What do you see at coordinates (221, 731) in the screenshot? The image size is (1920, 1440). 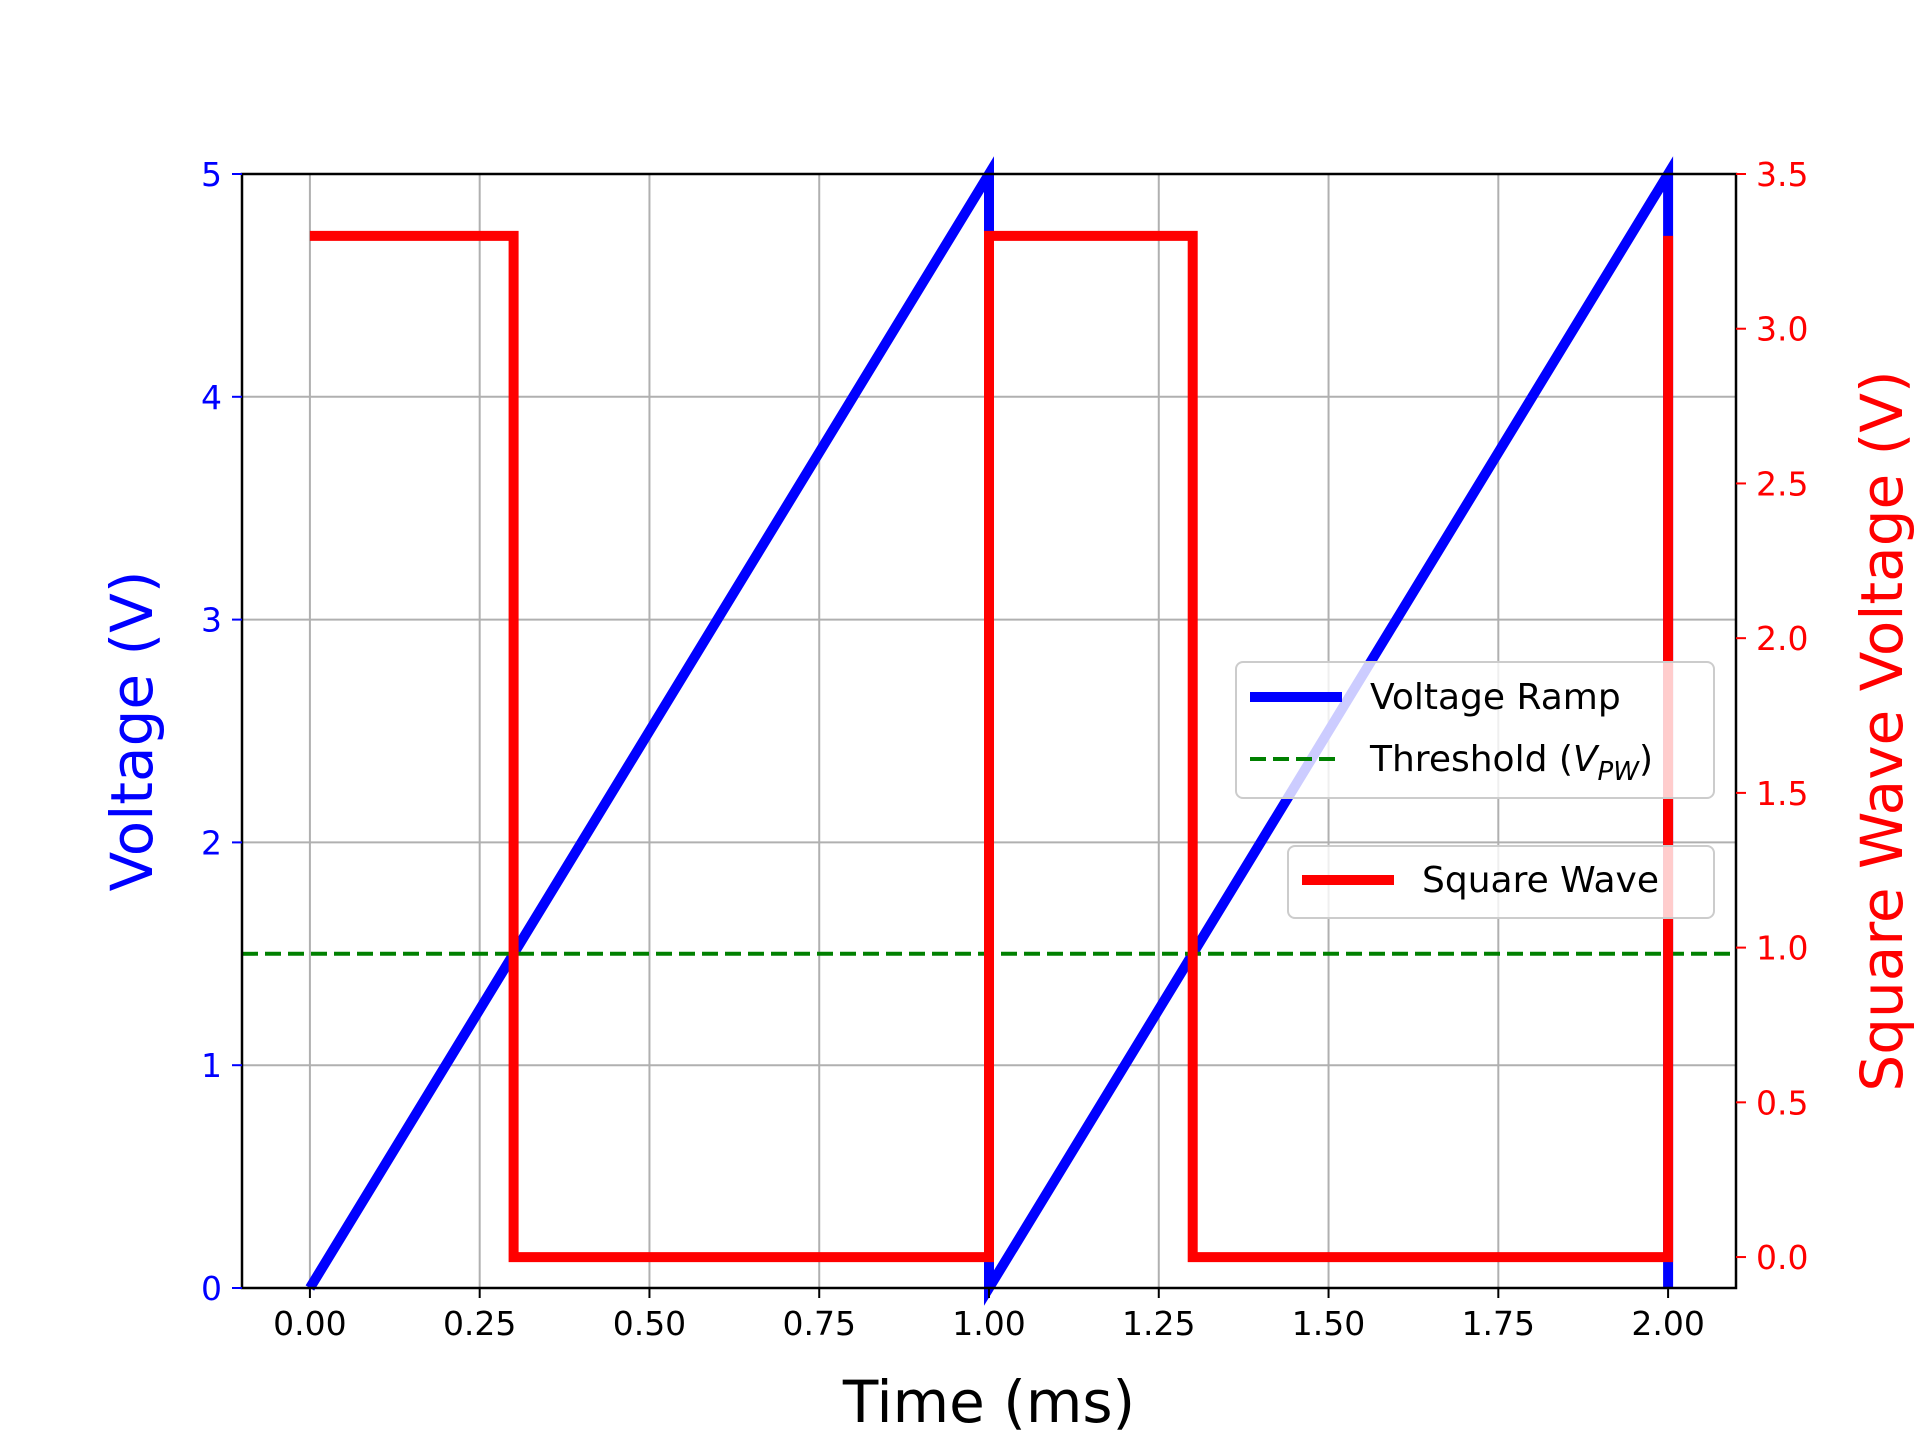 I see `left-y-axis: 0 1 2 3 4 5` at bounding box center [221, 731].